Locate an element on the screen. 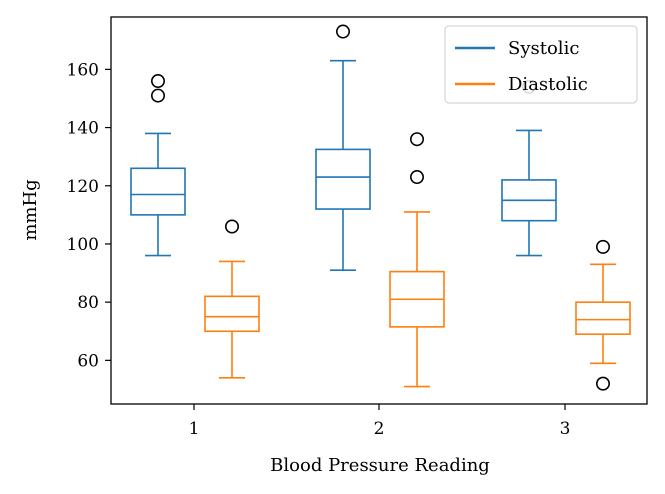  y-tick-label: 160 is located at coordinates (83, 70).